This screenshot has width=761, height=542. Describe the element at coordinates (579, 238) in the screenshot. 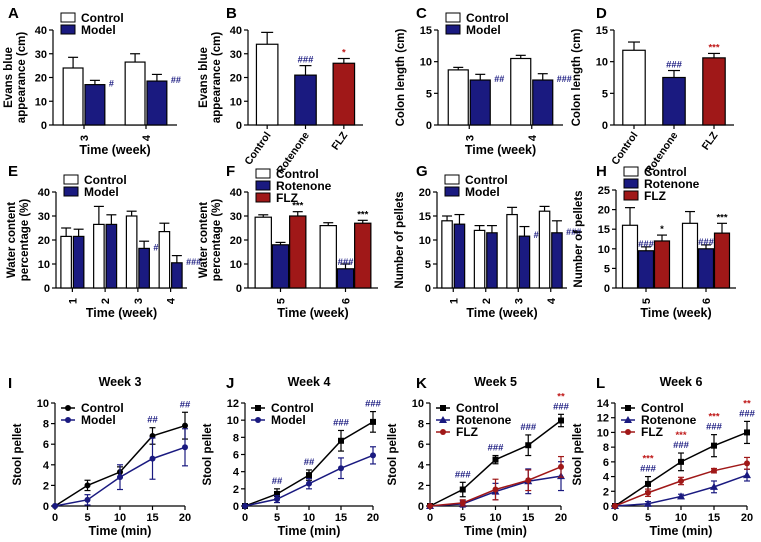

I see `y-axis-label: Number of pellets` at that location.